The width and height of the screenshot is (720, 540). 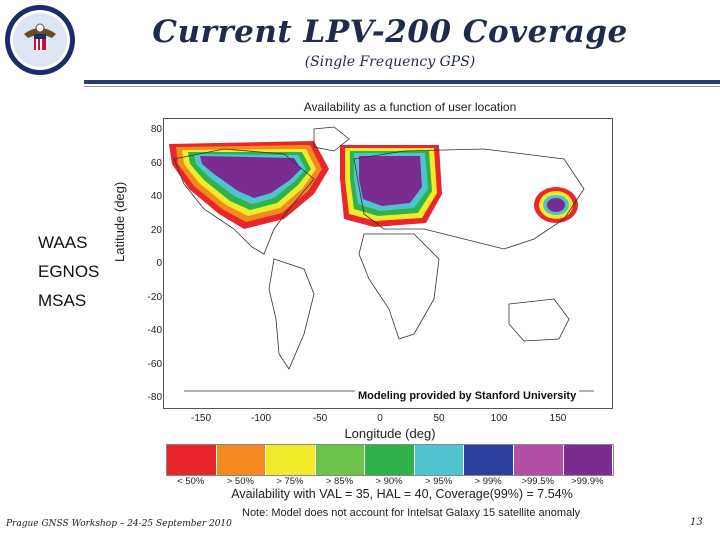 I want to click on availability-color-legend, so click(x=390, y=460).